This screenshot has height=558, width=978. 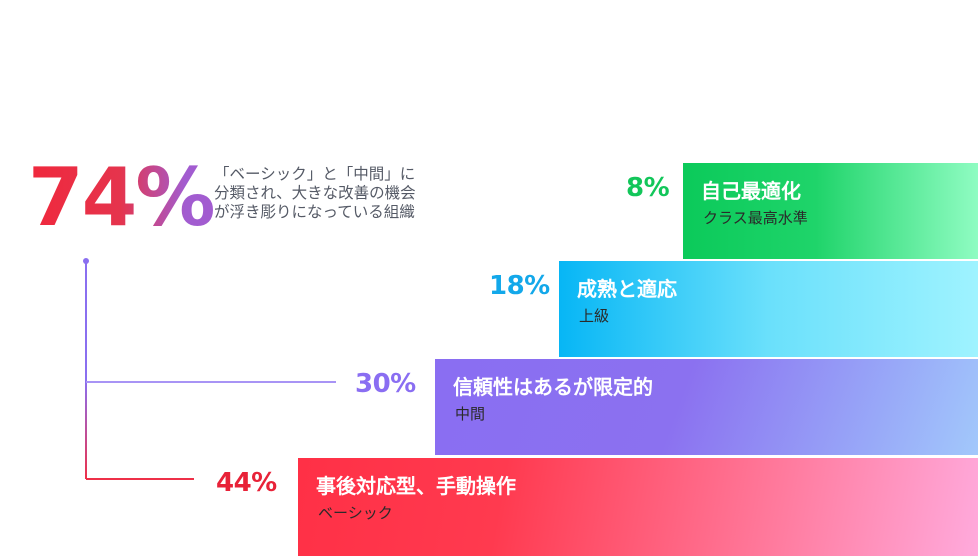 What do you see at coordinates (706, 407) in the screenshot?
I see `tier-bar: 信頼性はあるが限定的 中間` at bounding box center [706, 407].